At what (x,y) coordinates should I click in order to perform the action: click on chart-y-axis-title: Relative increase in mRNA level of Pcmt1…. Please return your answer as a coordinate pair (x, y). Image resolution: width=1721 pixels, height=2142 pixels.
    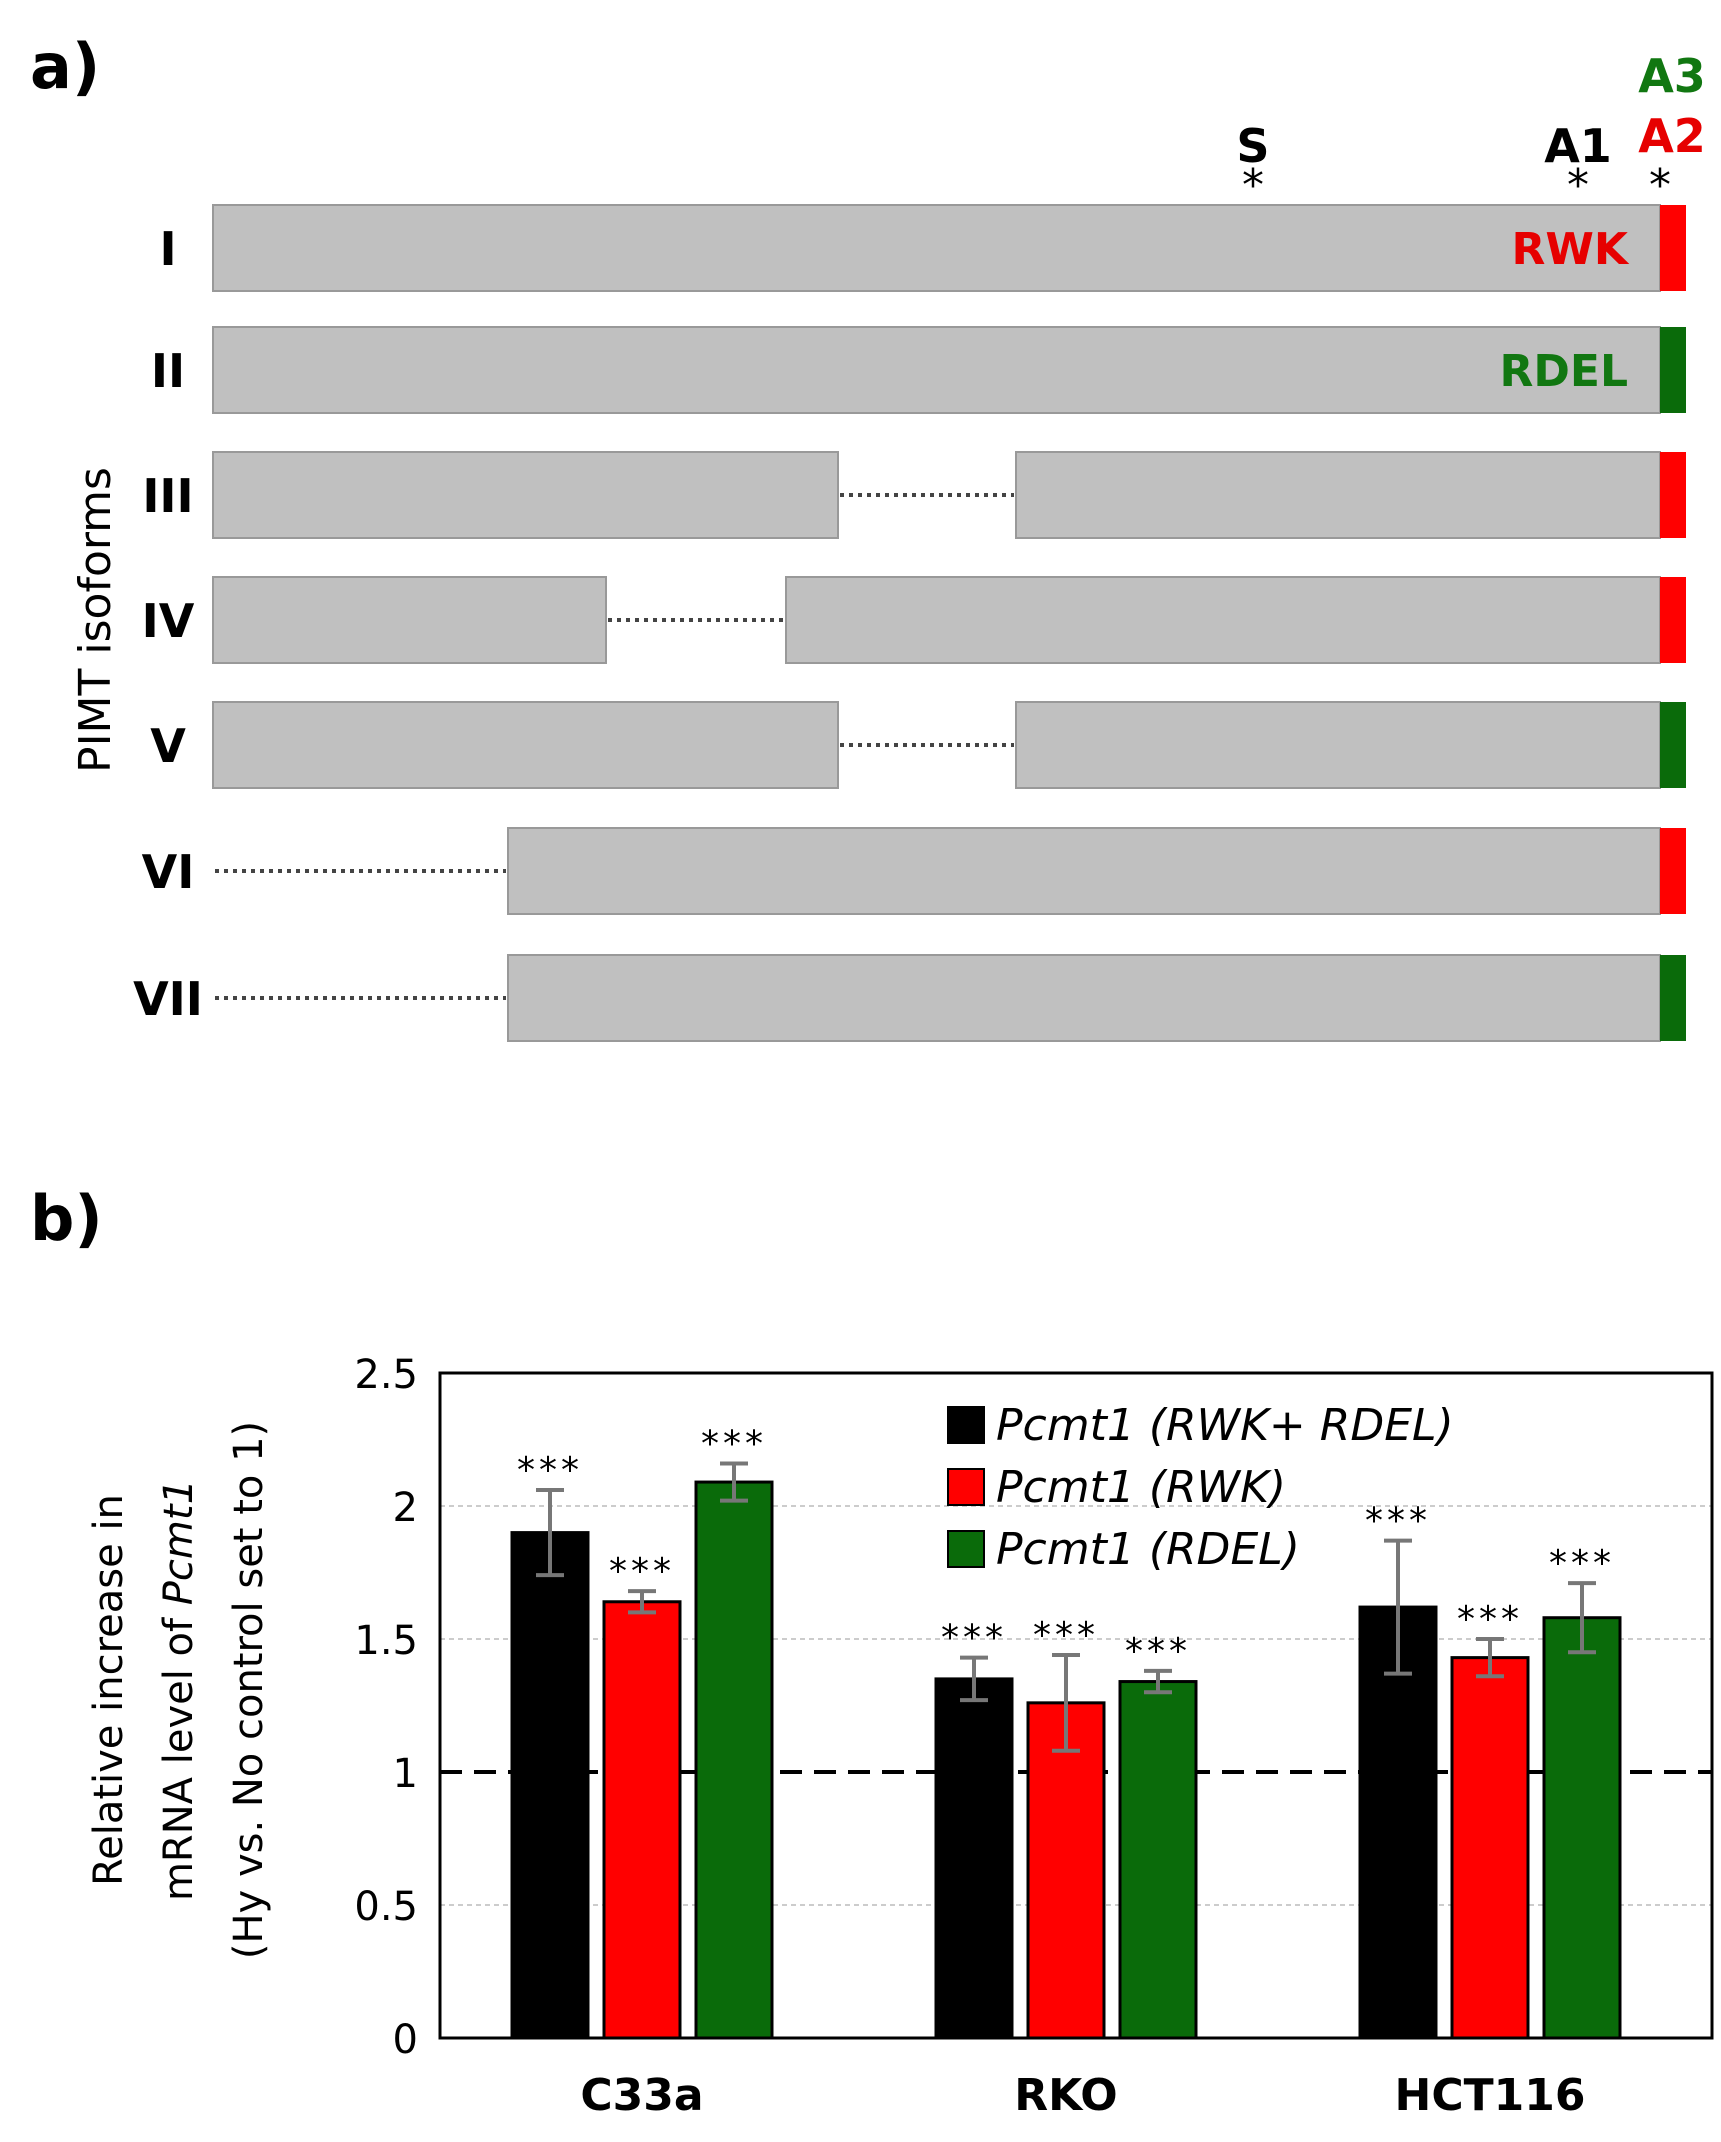
    Looking at the image, I should click on (179, 1690).